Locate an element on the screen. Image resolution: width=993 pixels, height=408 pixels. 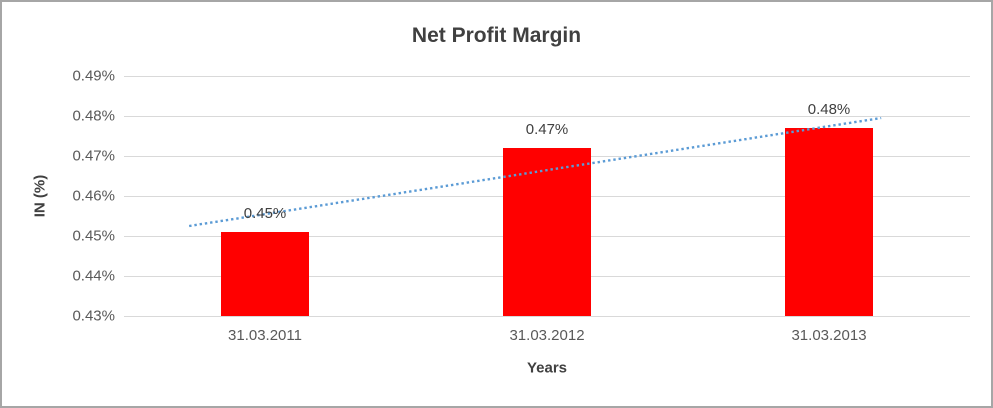
y-tick-label: 0.47% is located at coordinates (93, 156).